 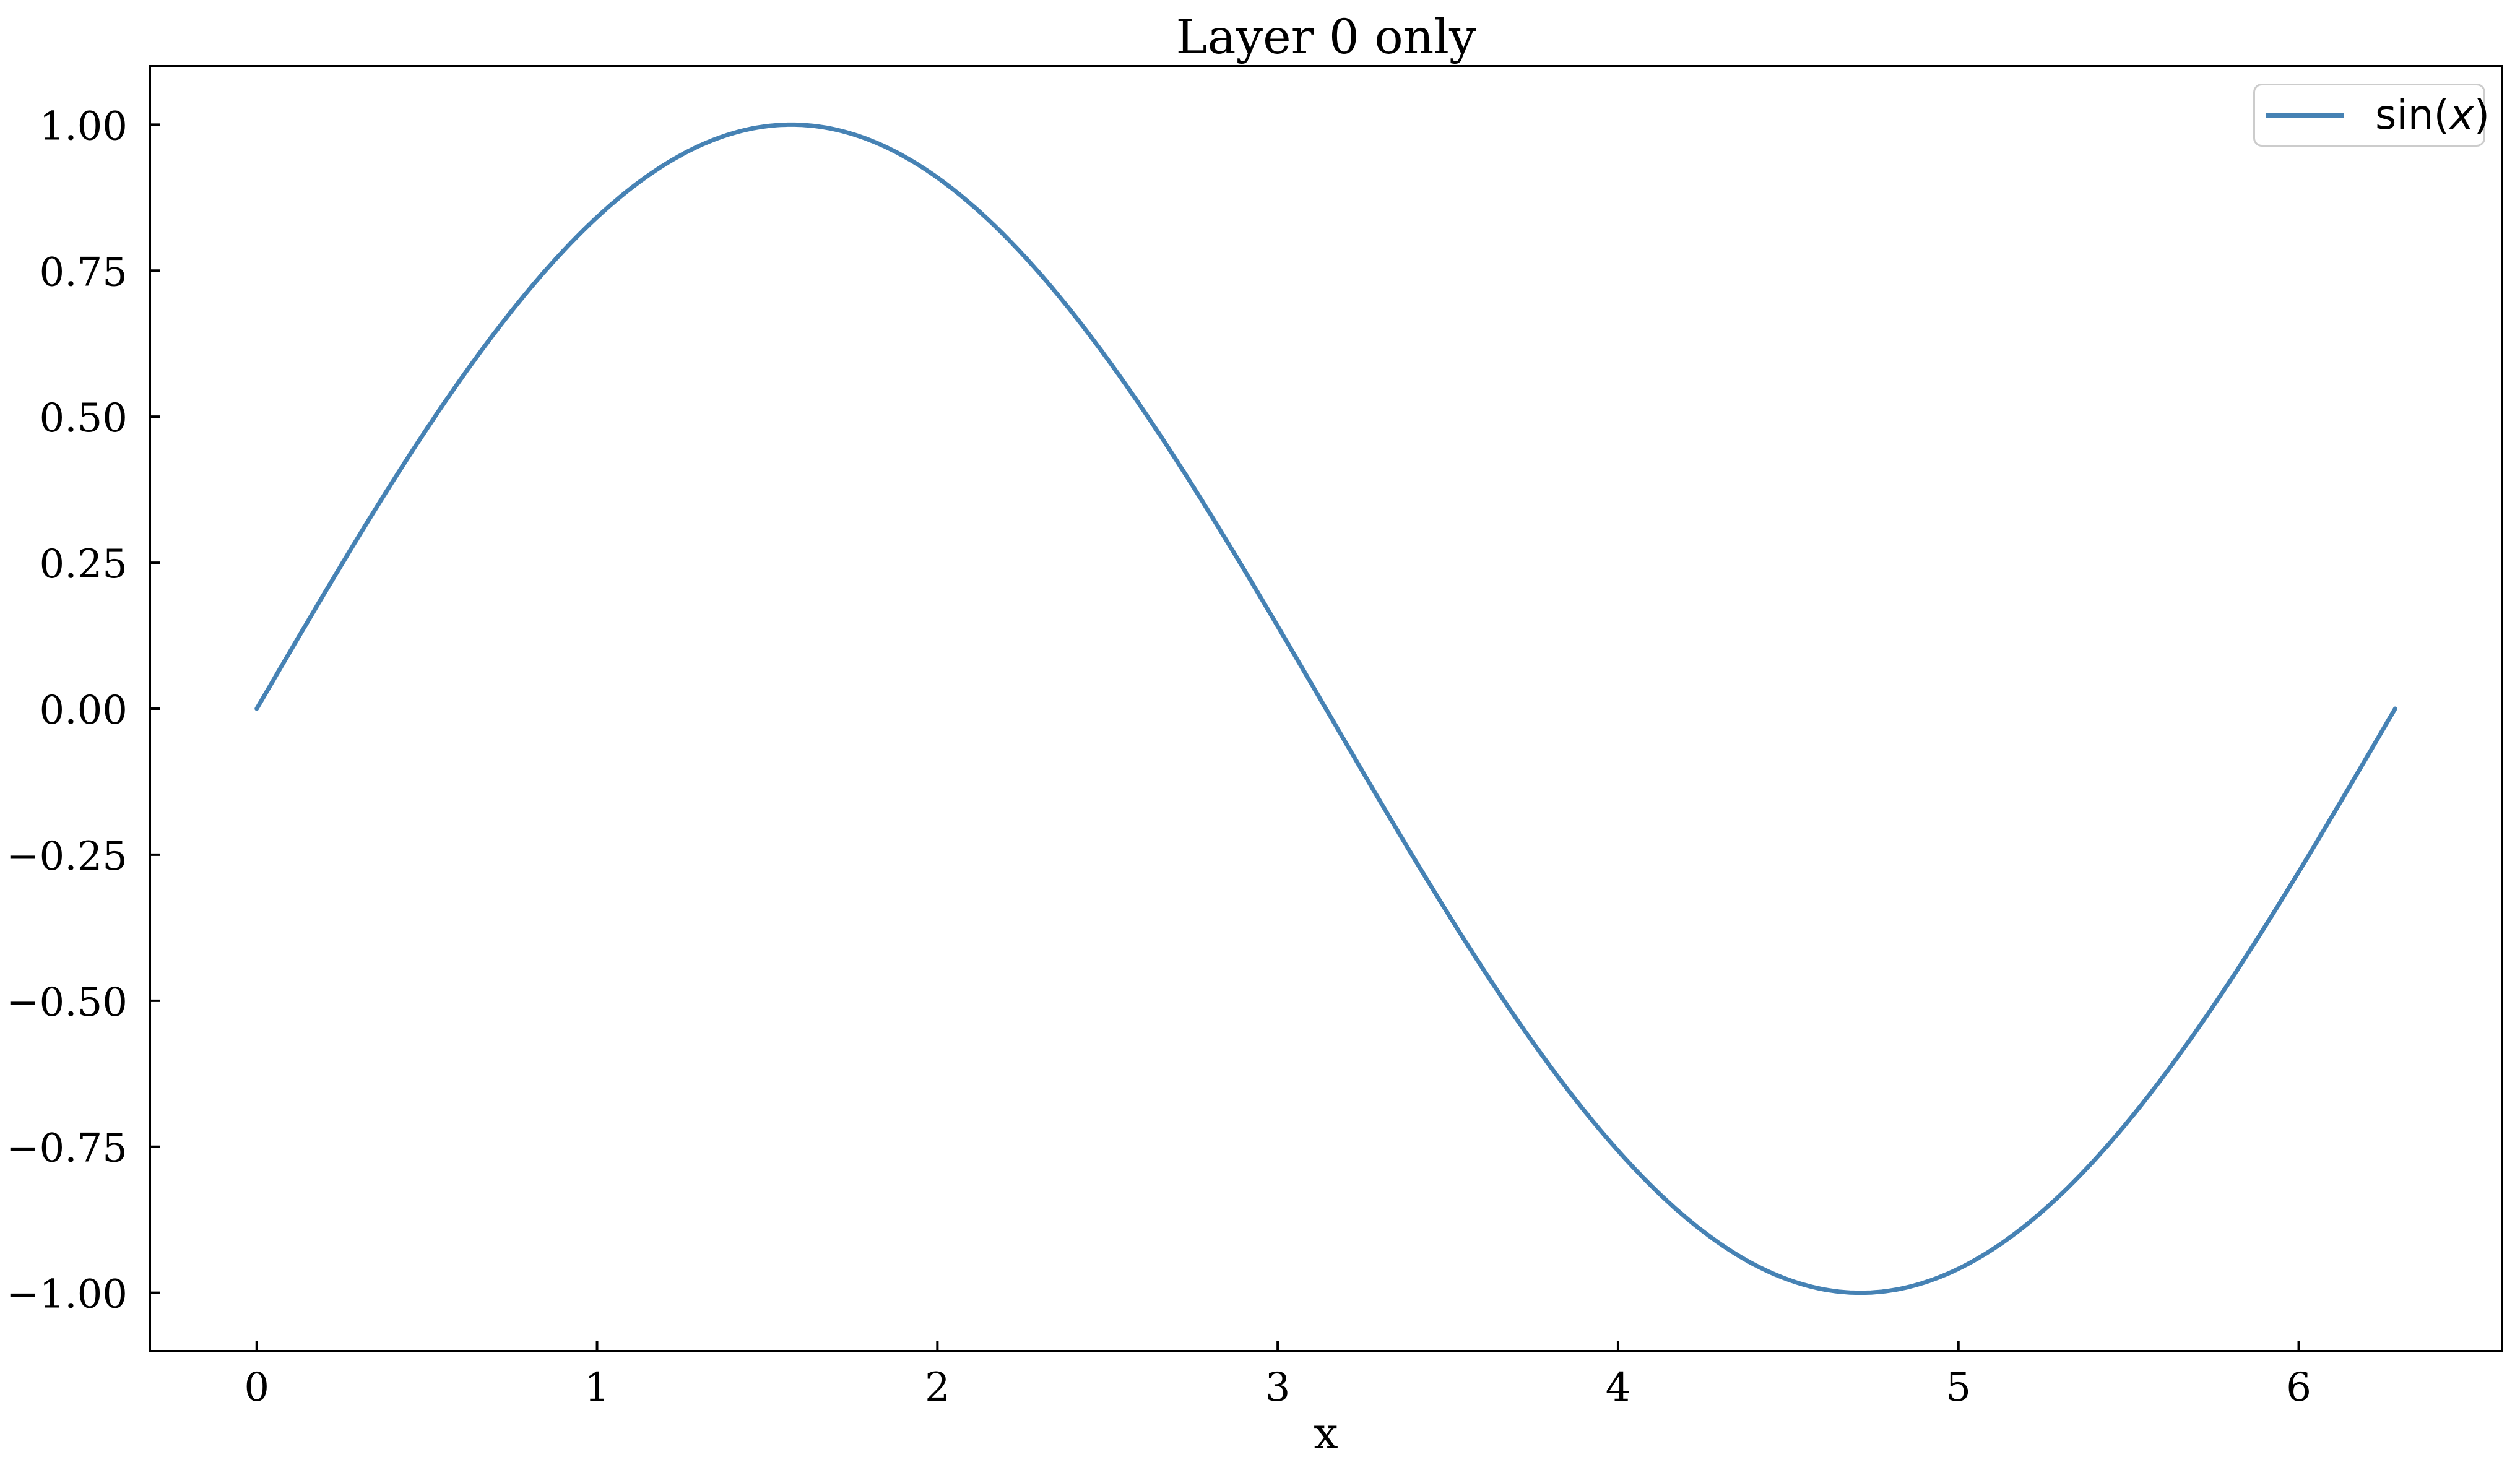 What do you see at coordinates (938, 1388) in the screenshot?
I see `x-tick-label: 2` at bounding box center [938, 1388].